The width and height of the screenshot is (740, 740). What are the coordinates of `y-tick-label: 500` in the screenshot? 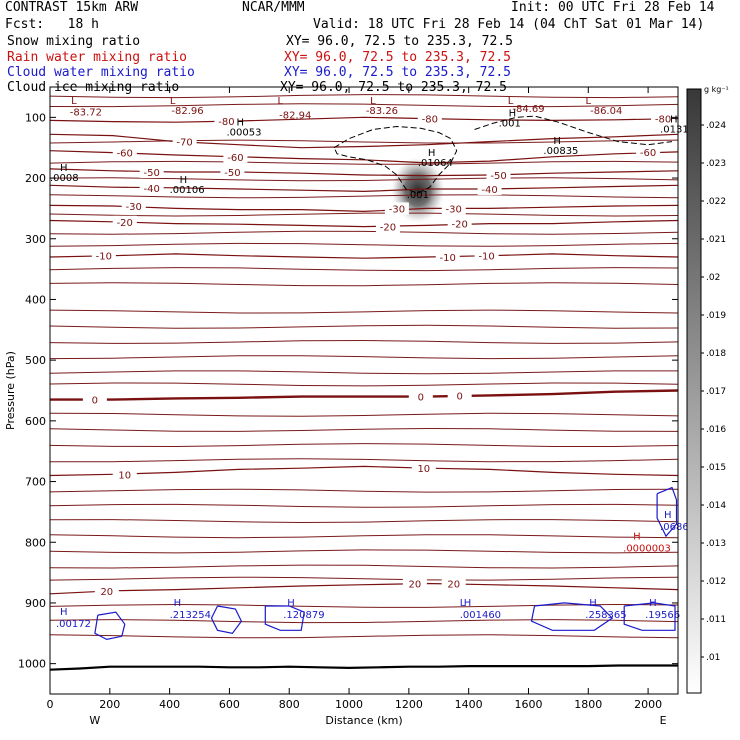 It's located at (35, 360).